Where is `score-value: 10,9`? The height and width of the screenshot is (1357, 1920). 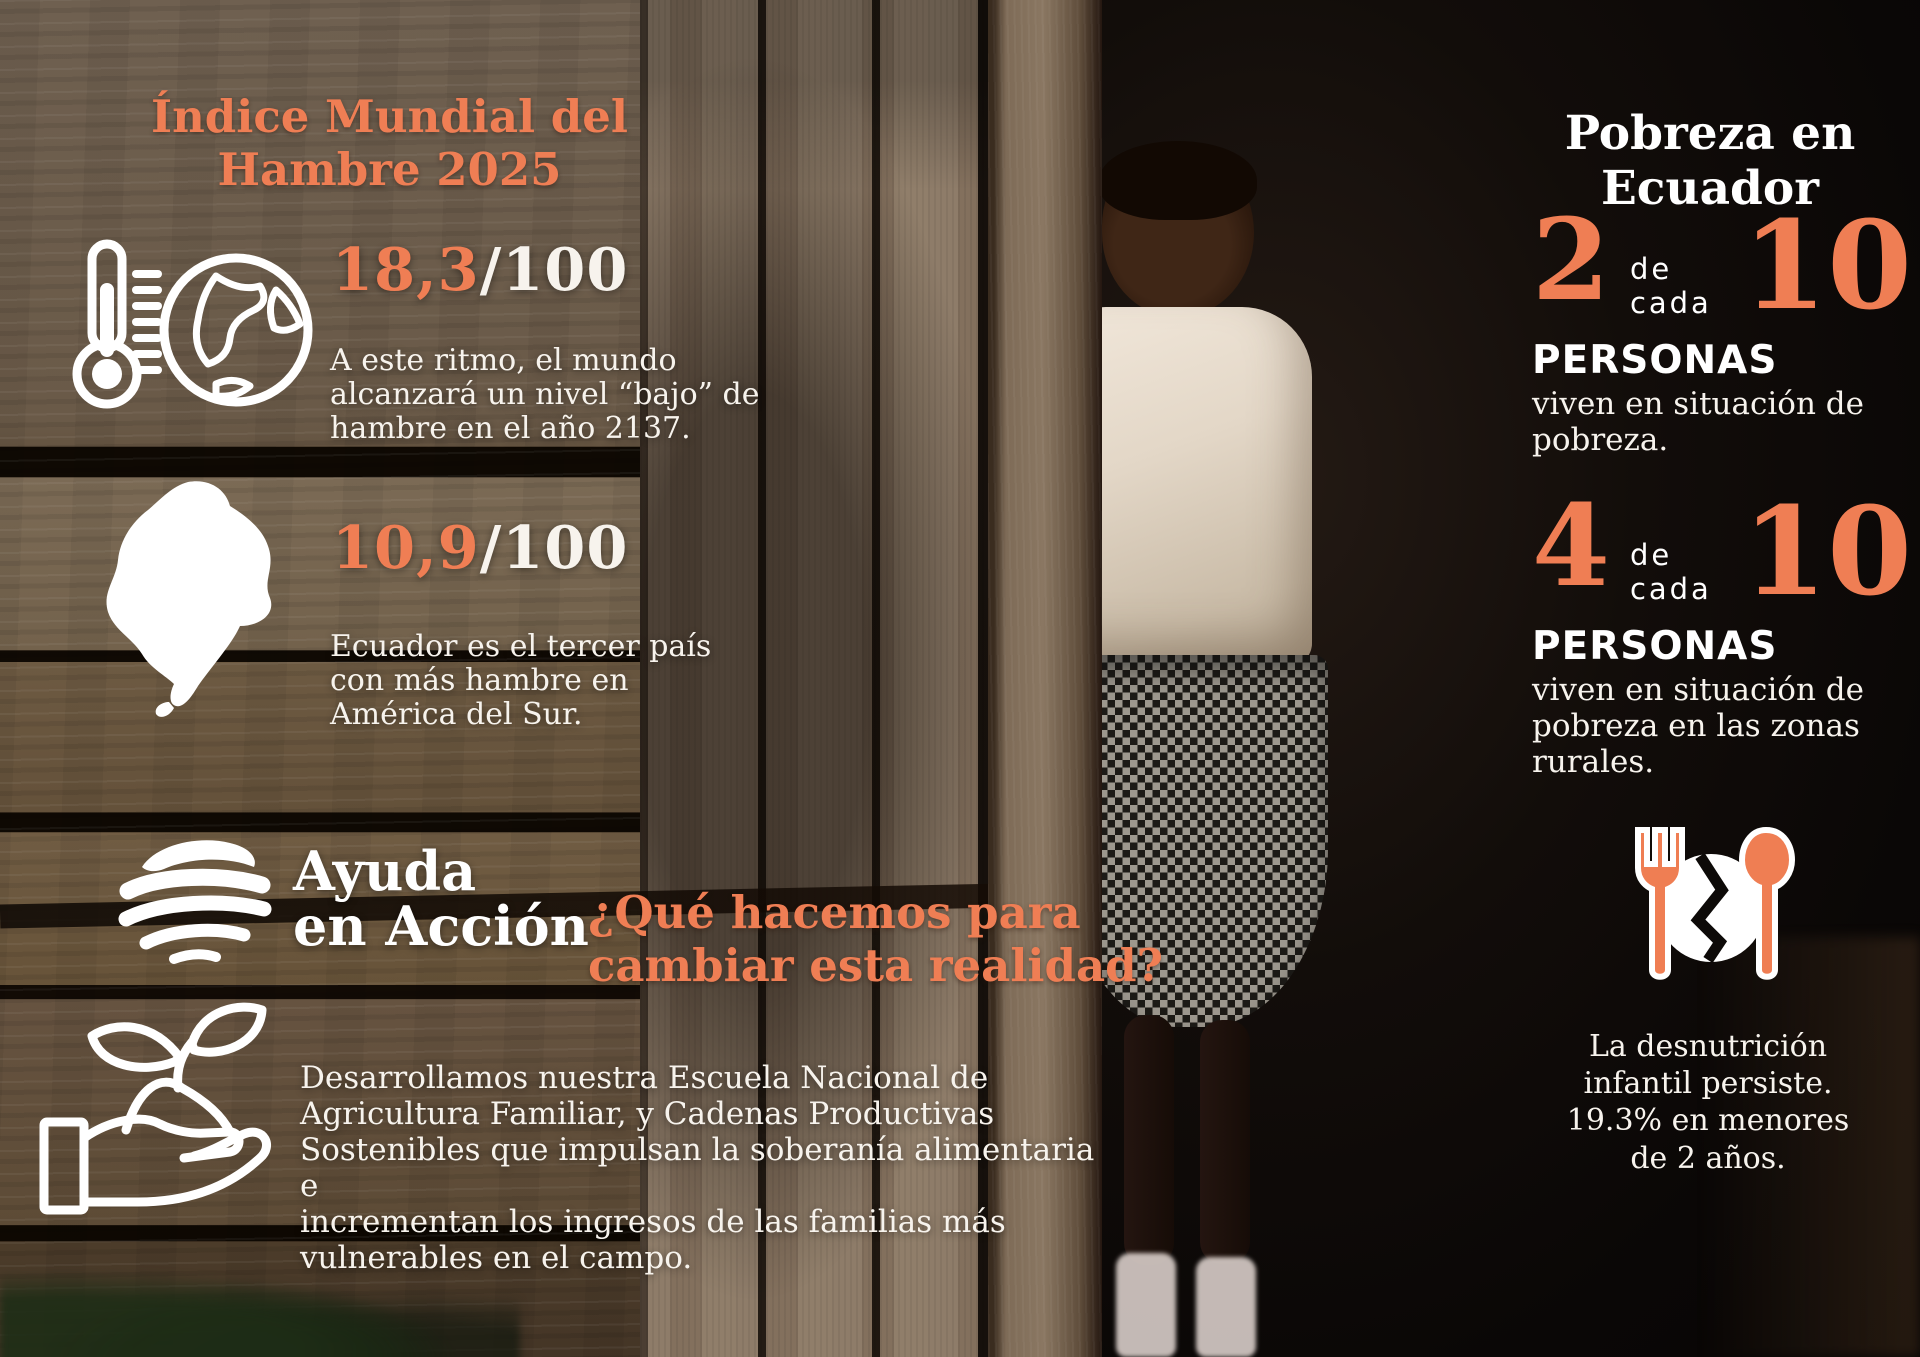 score-value: 10,9 is located at coordinates (406, 547).